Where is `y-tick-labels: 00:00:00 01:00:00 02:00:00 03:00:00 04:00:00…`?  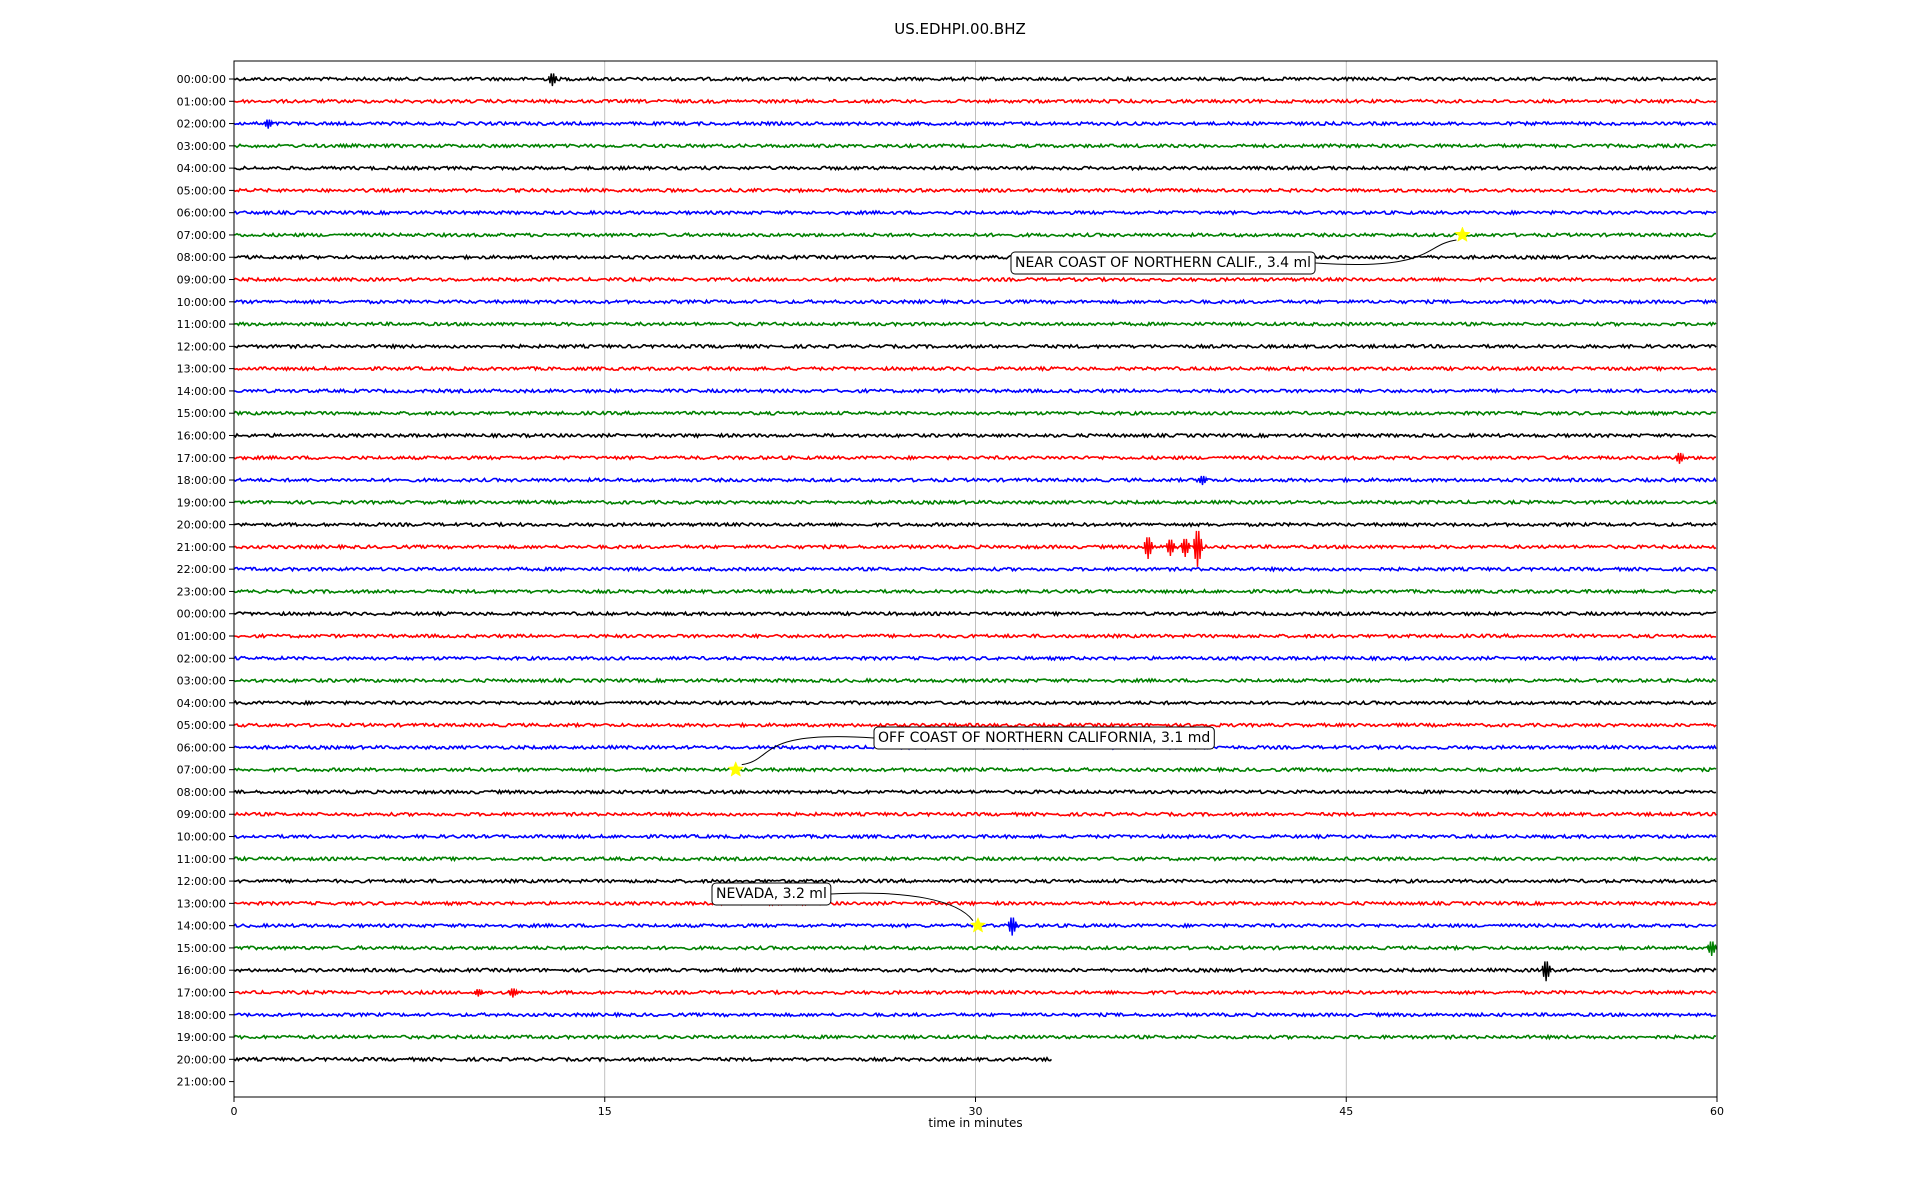
y-tick-labels: 00:00:00 01:00:00 02:00:00 03:00:00 04:00:00… is located at coordinates (205, 581).